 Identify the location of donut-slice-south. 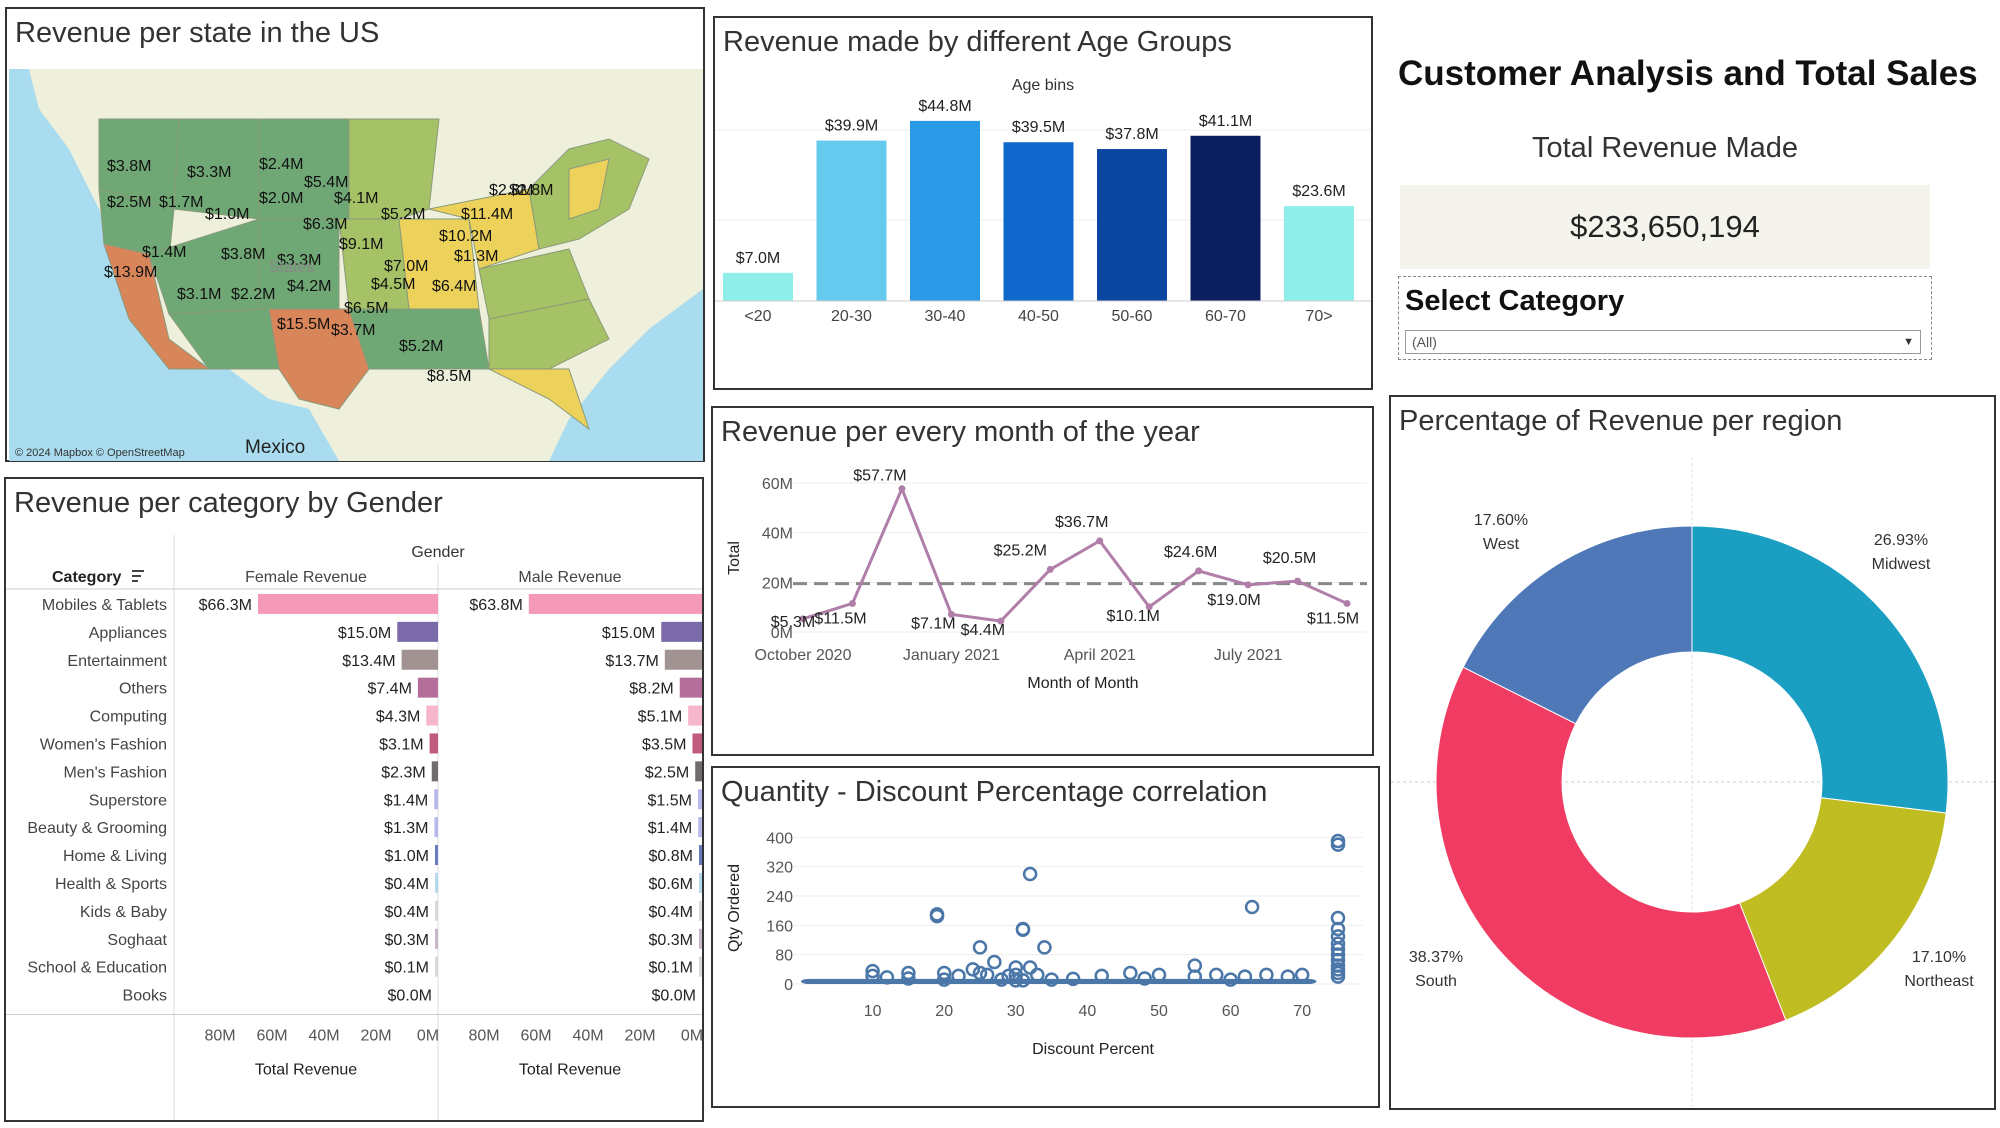
(1611, 852).